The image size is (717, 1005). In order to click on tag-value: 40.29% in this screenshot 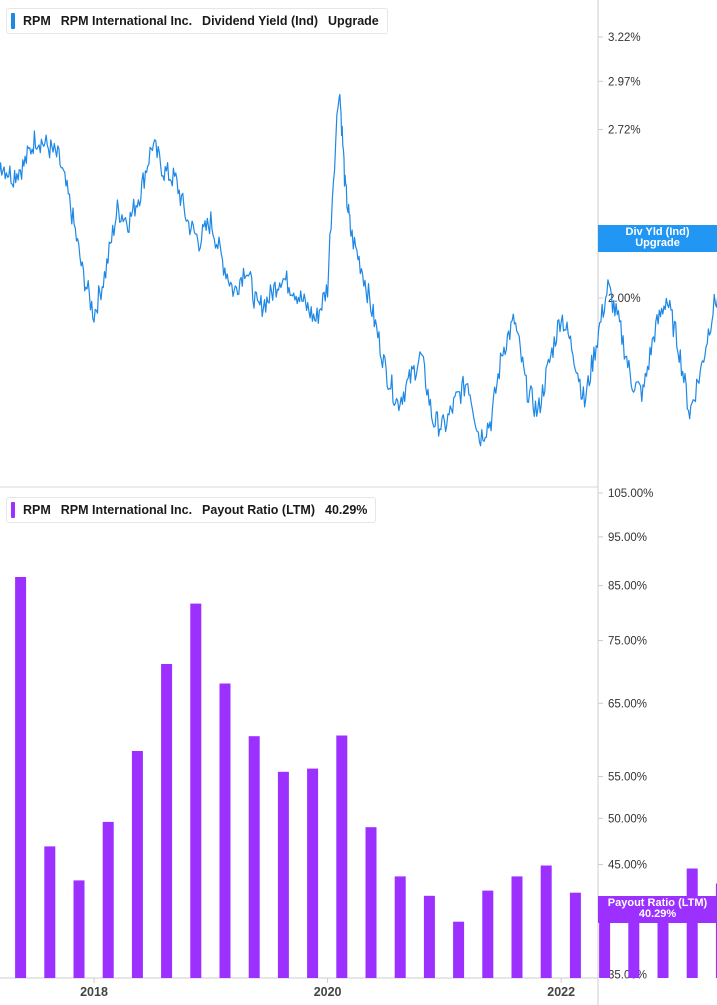, I will do `click(657, 914)`.